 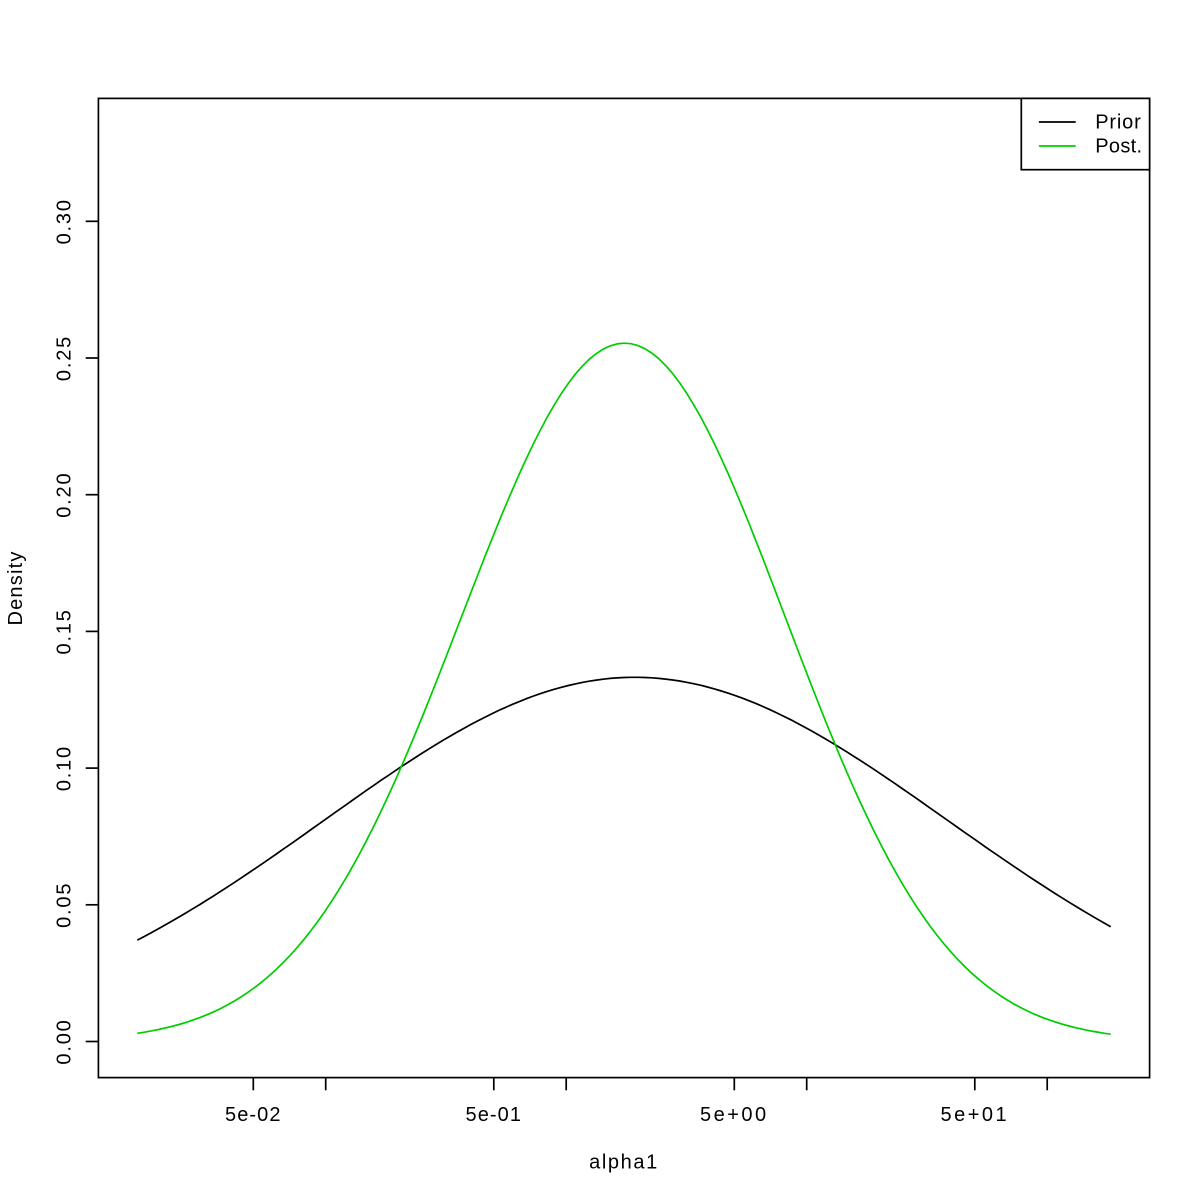 I want to click on svg-text: 0.20, so click(x=64, y=495).